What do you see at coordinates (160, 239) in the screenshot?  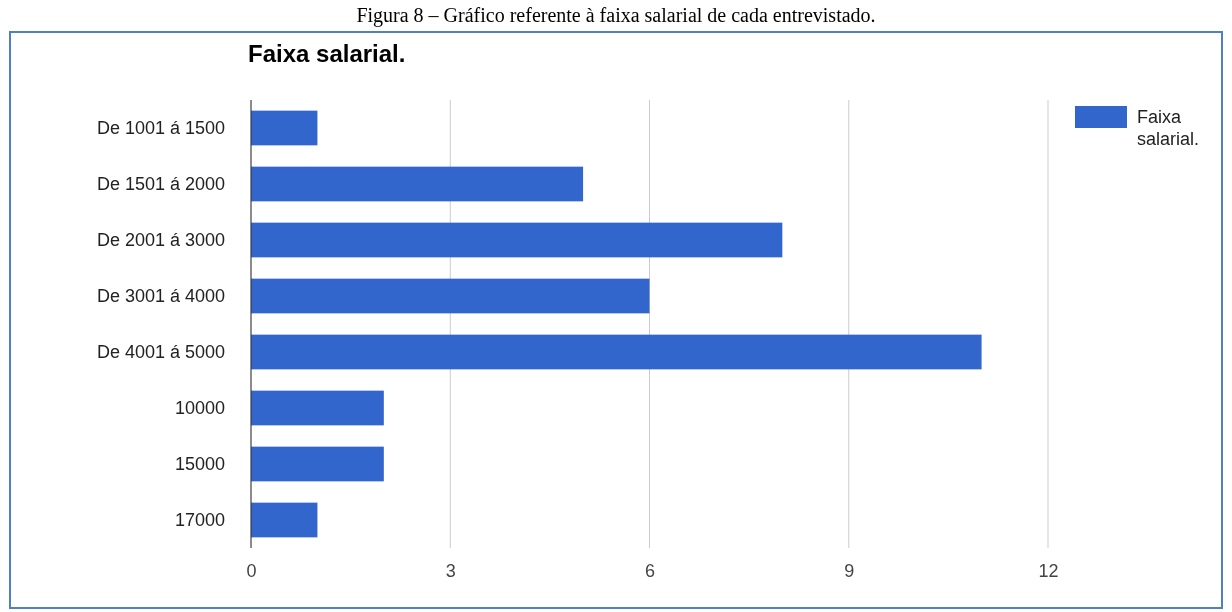 I see `y-tick-label: De 2001 á 3000` at bounding box center [160, 239].